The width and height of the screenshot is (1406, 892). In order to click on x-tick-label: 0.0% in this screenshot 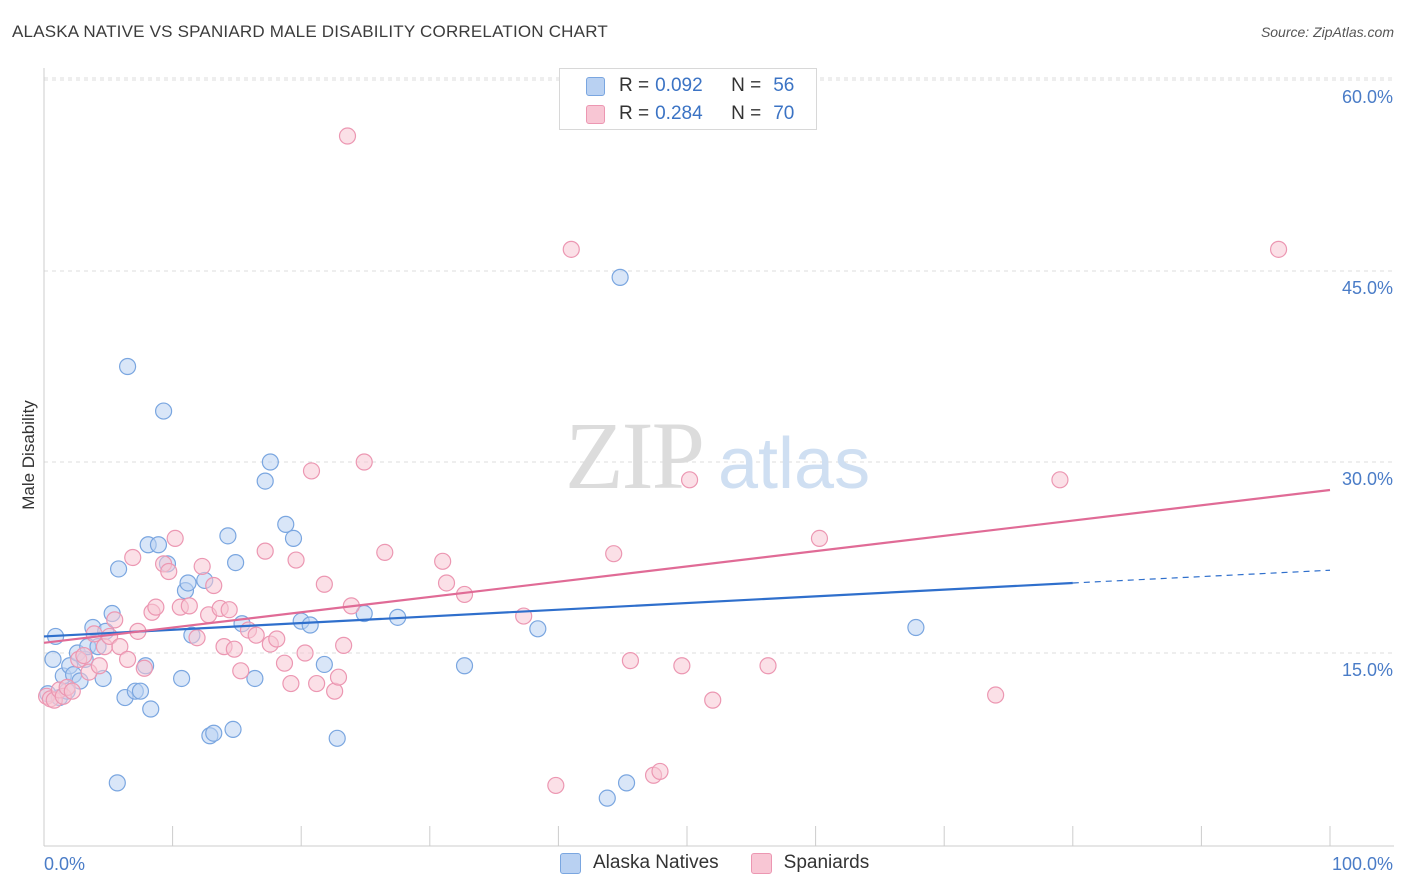, I will do `click(64, 864)`.